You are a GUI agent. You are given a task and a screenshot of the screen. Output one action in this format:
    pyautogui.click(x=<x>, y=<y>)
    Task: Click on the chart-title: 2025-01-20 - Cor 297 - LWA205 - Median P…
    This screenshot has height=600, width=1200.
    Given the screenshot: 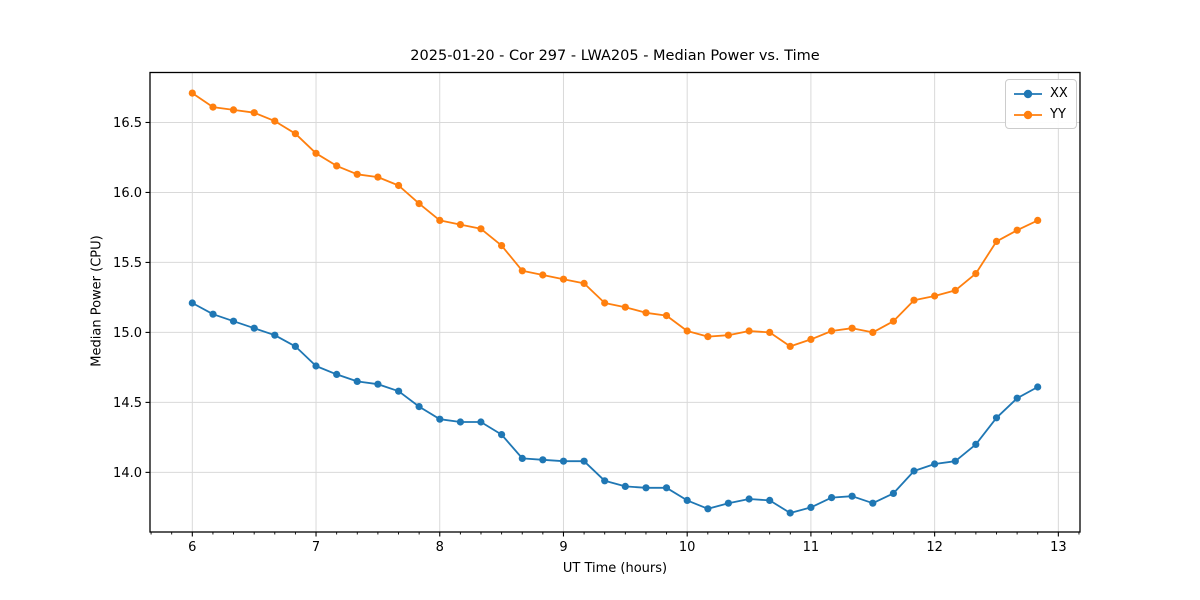 What is the action you would take?
    pyautogui.click(x=615, y=56)
    